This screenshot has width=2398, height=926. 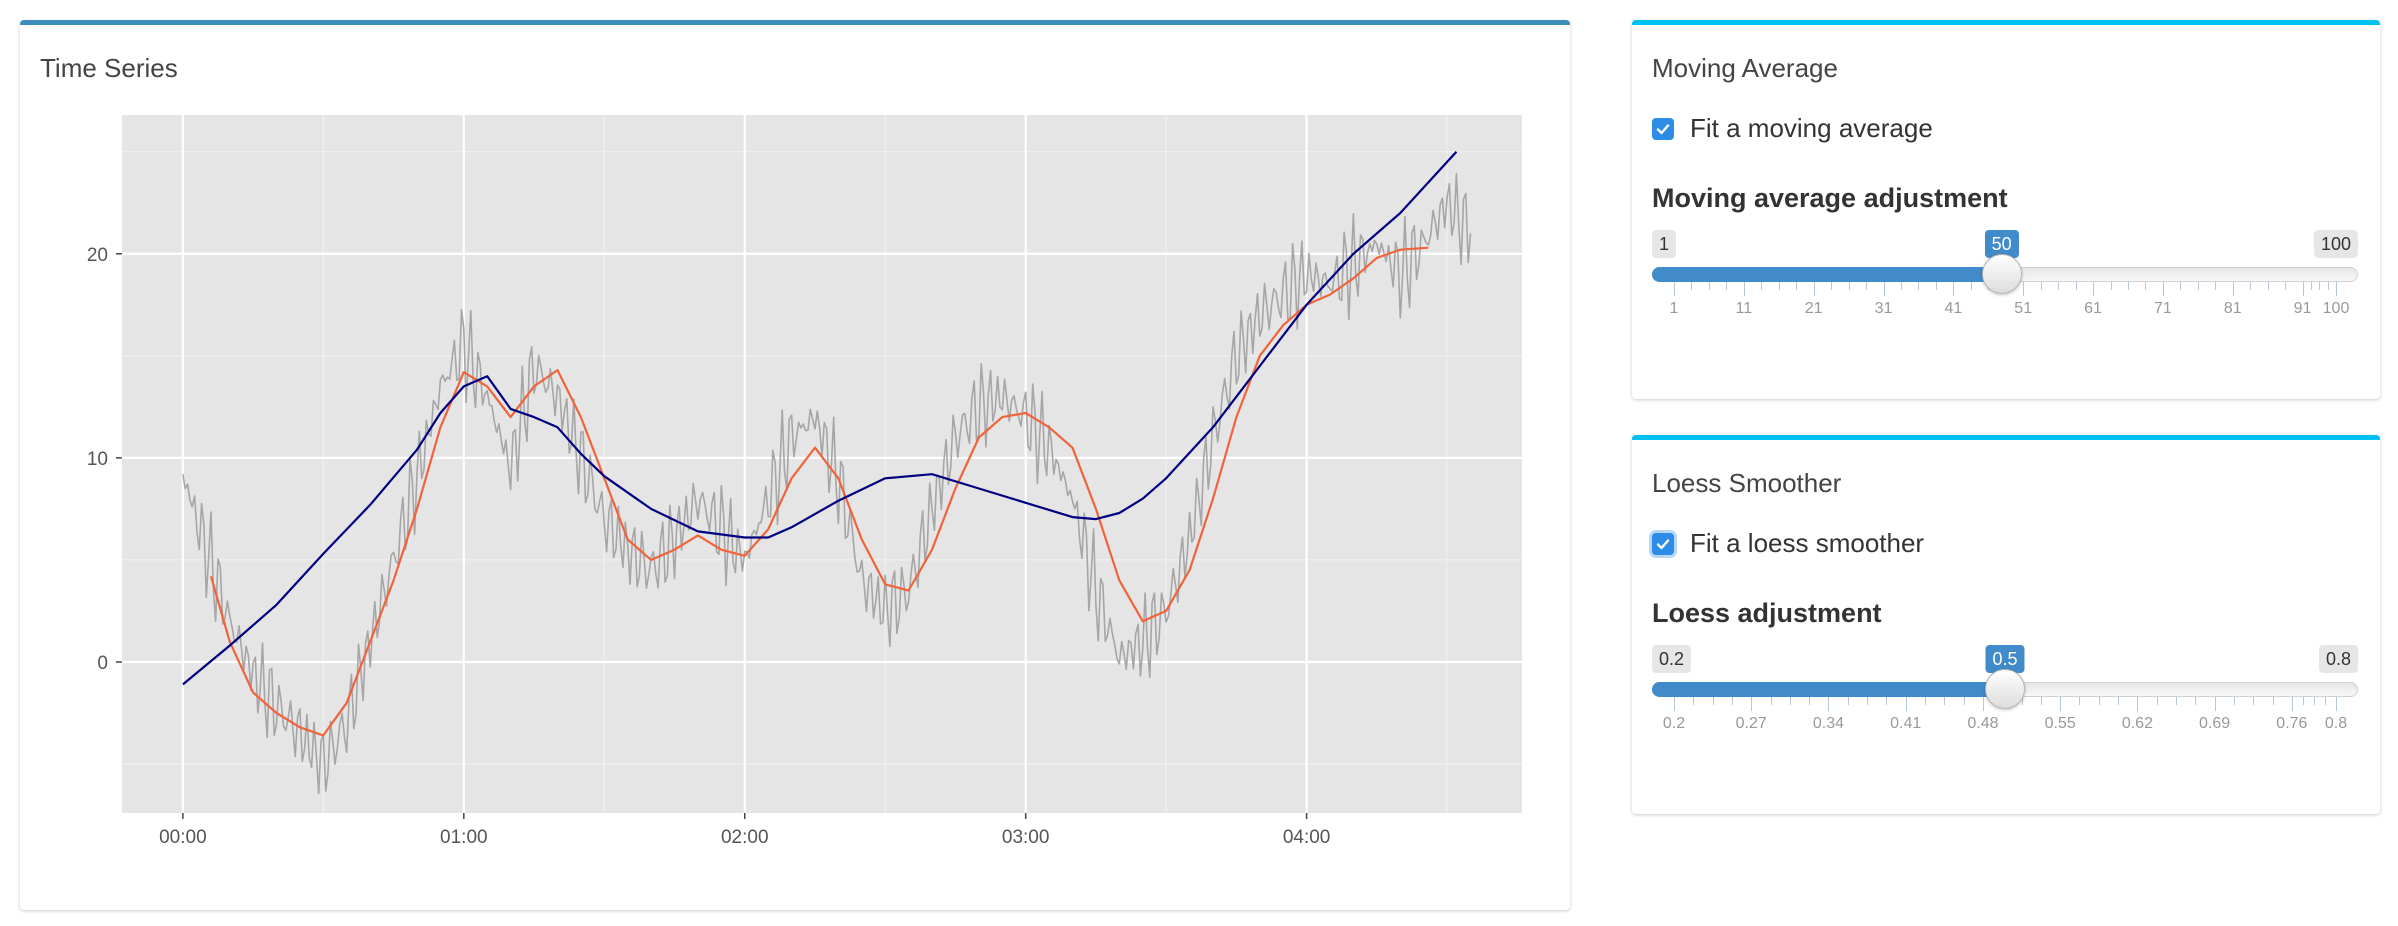 I want to click on loess-checkbox-row: Fit a loess smoother, so click(x=1788, y=543).